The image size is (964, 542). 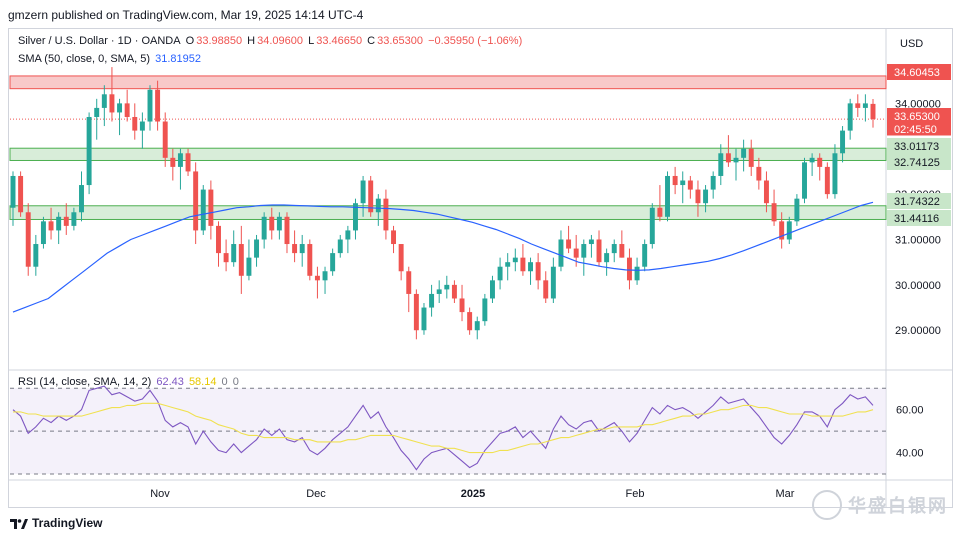 What do you see at coordinates (170, 382) in the screenshot?
I see `rsi-value: 62.43` at bounding box center [170, 382].